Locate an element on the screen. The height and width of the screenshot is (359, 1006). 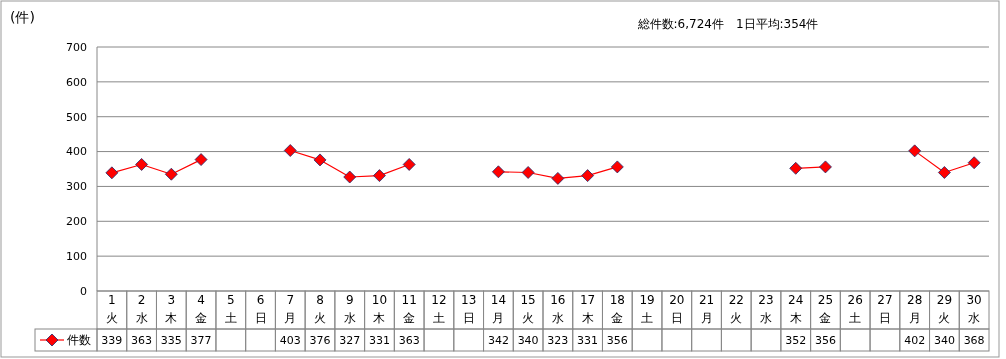
x-tick-label: 29 火 is located at coordinates (944, 309).